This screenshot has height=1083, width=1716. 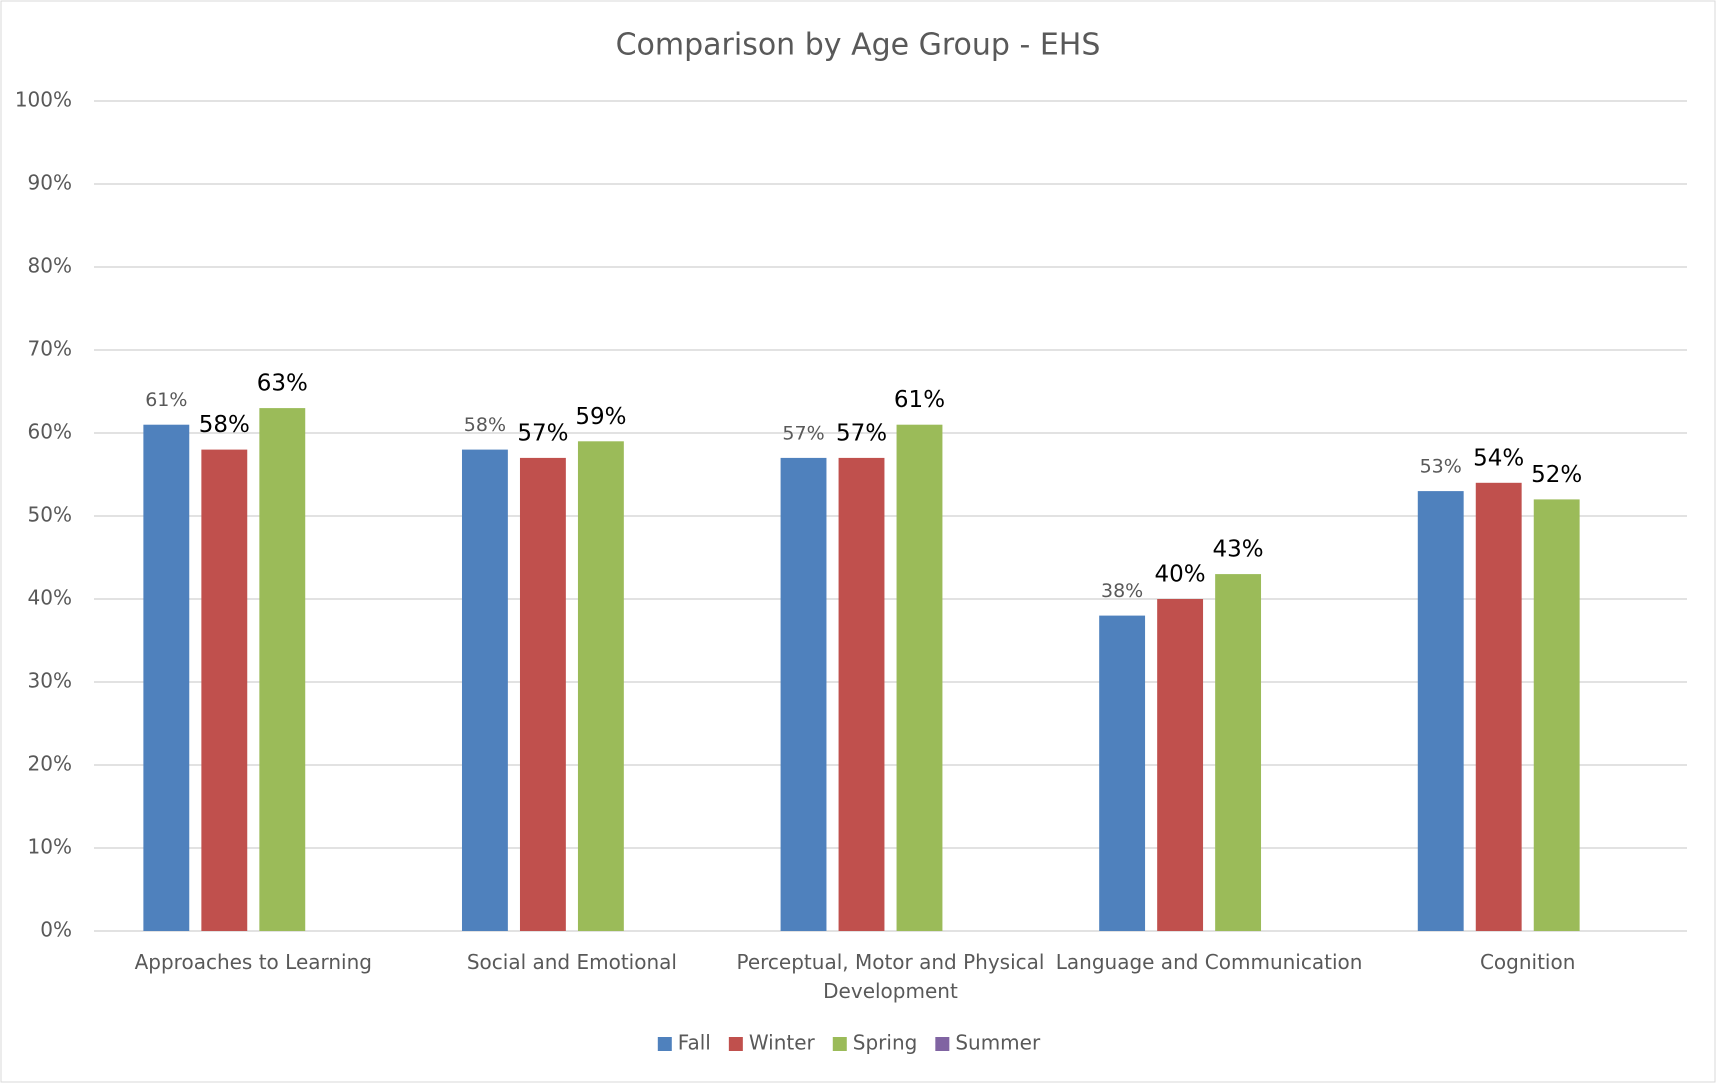 What do you see at coordinates (858, 45) in the screenshot?
I see `chart-title: Comparison by Age Group - EHS` at bounding box center [858, 45].